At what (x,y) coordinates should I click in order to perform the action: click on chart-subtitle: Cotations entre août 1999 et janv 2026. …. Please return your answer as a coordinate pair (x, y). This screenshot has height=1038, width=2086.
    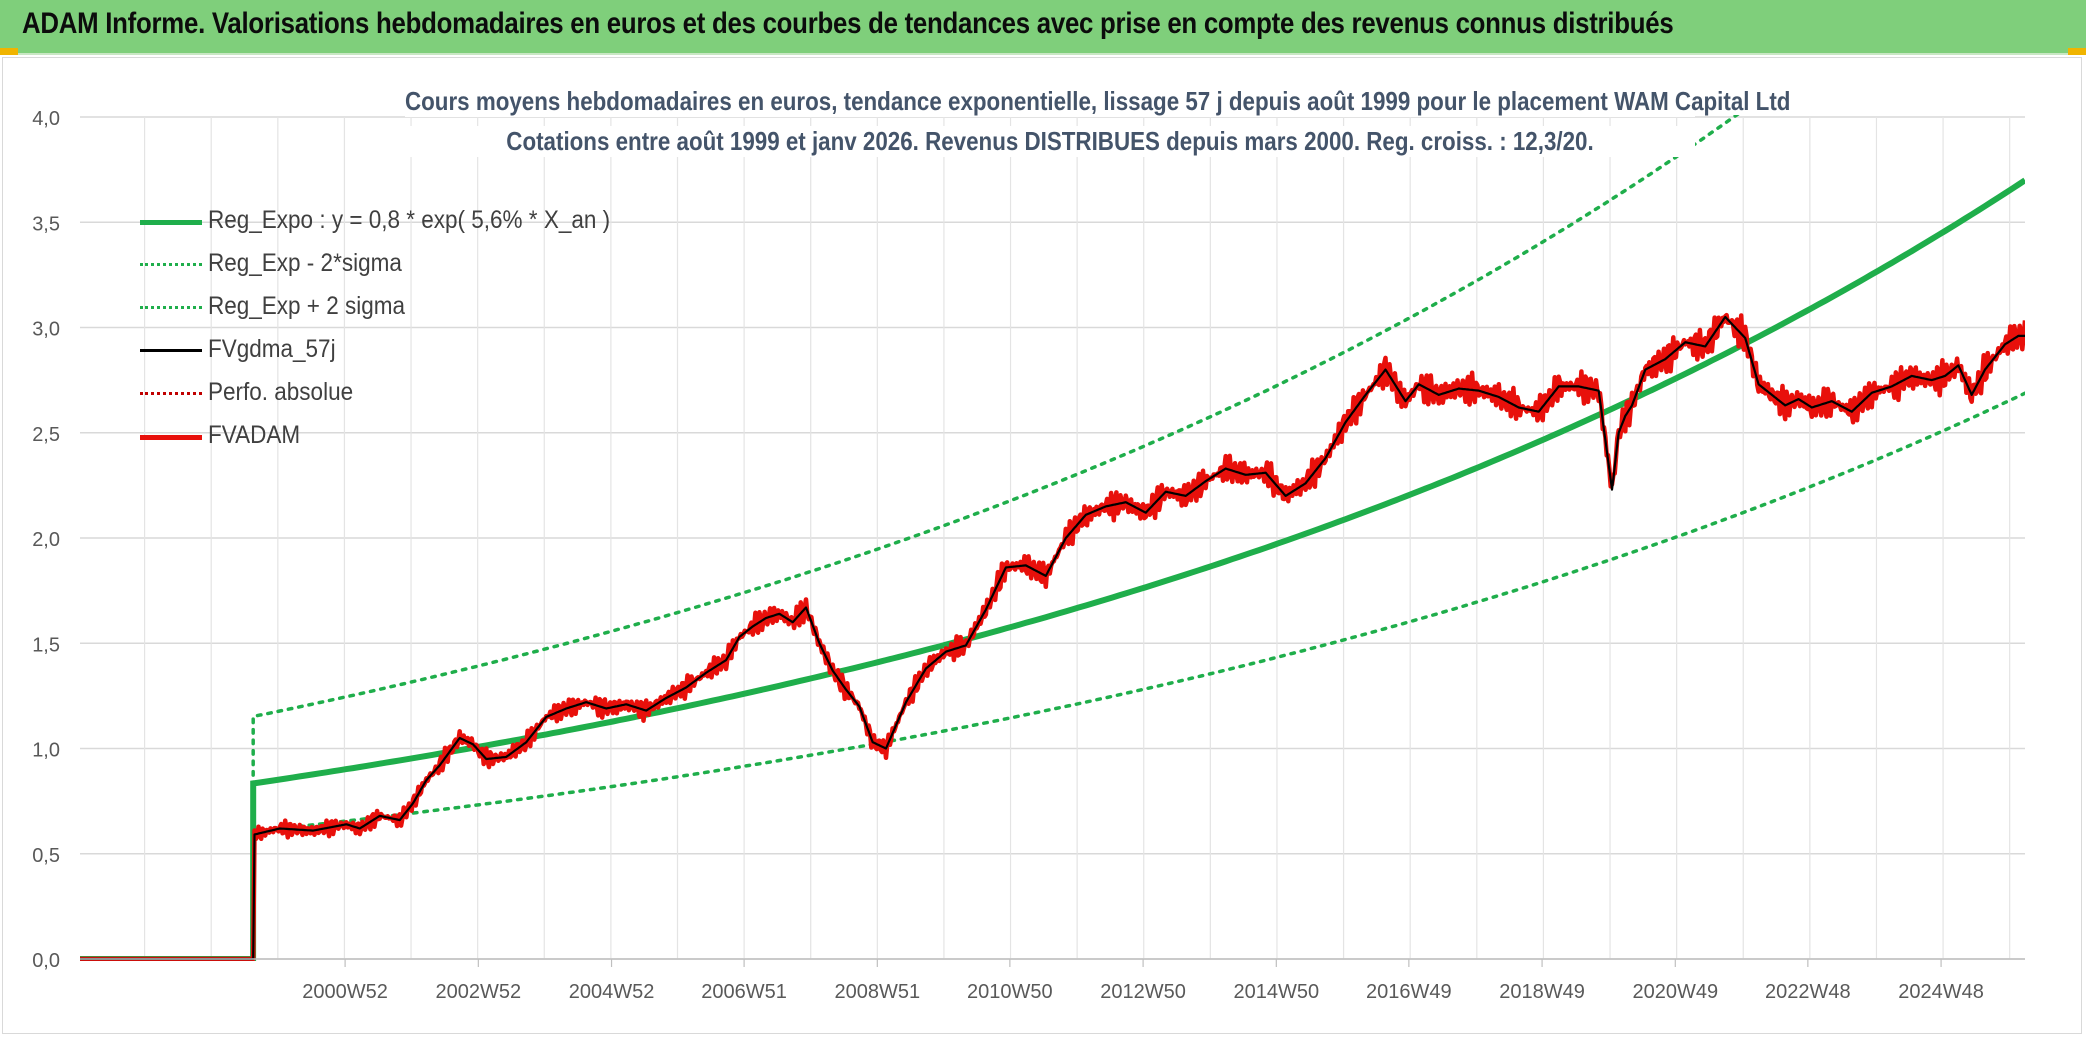
    Looking at the image, I should click on (1050, 141).